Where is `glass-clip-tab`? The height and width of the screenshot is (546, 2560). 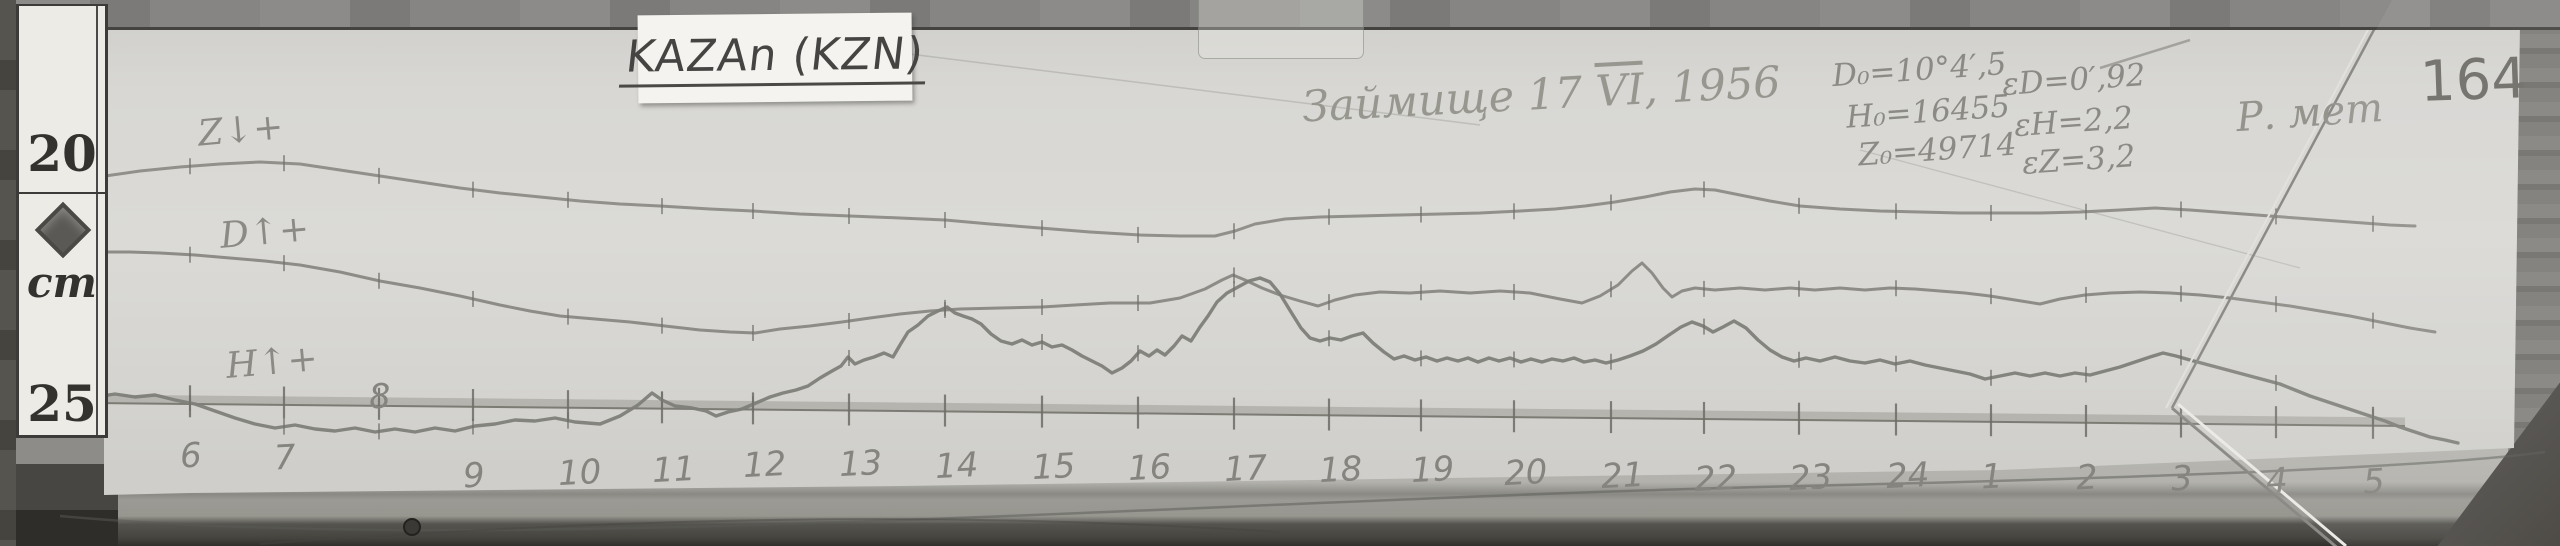
glass-clip-tab is located at coordinates (1281, 29).